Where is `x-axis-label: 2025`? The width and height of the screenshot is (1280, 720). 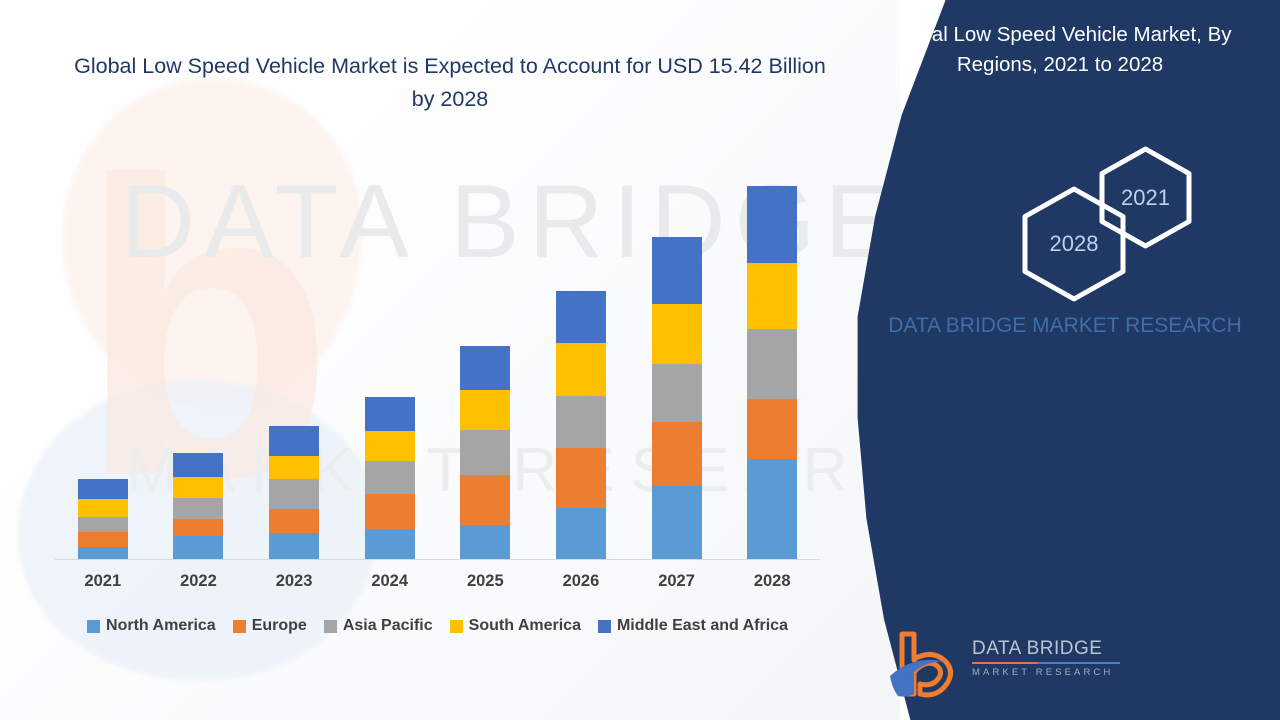 x-axis-label: 2025 is located at coordinates (485, 581).